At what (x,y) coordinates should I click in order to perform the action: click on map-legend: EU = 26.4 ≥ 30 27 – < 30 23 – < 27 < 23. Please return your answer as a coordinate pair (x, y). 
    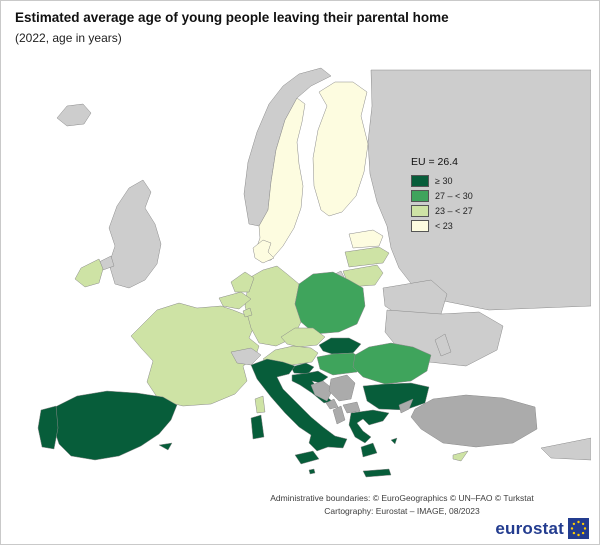
    Looking at the image, I should click on (442, 195).